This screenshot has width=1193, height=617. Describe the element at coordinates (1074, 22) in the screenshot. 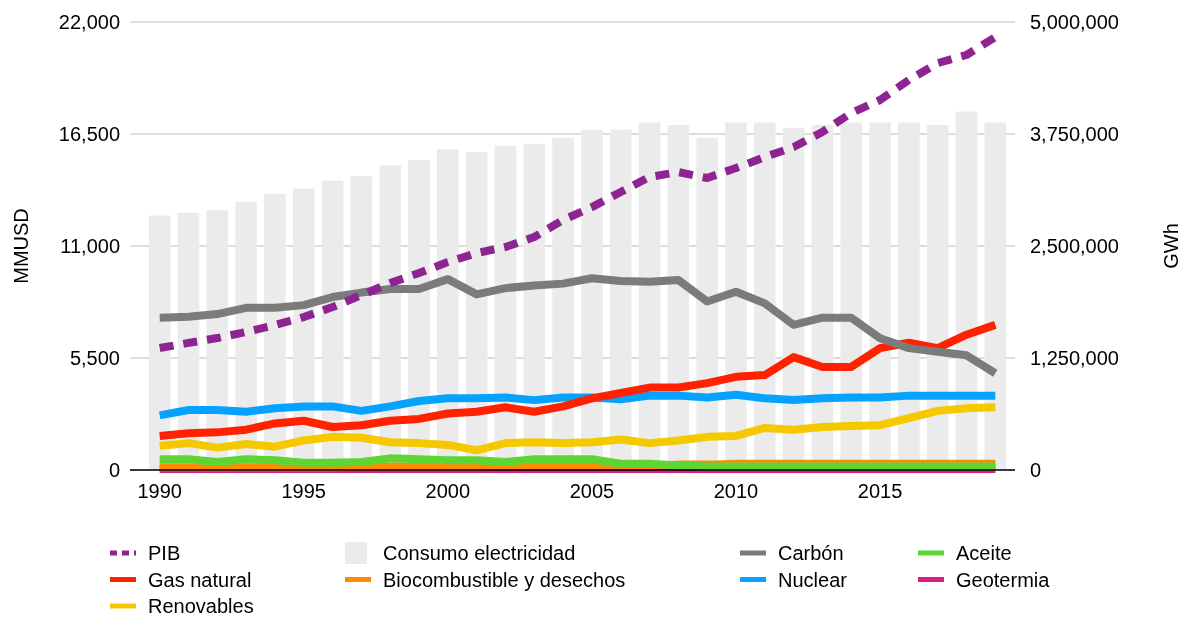

I see `y2-tick-label: 5,000,000` at that location.